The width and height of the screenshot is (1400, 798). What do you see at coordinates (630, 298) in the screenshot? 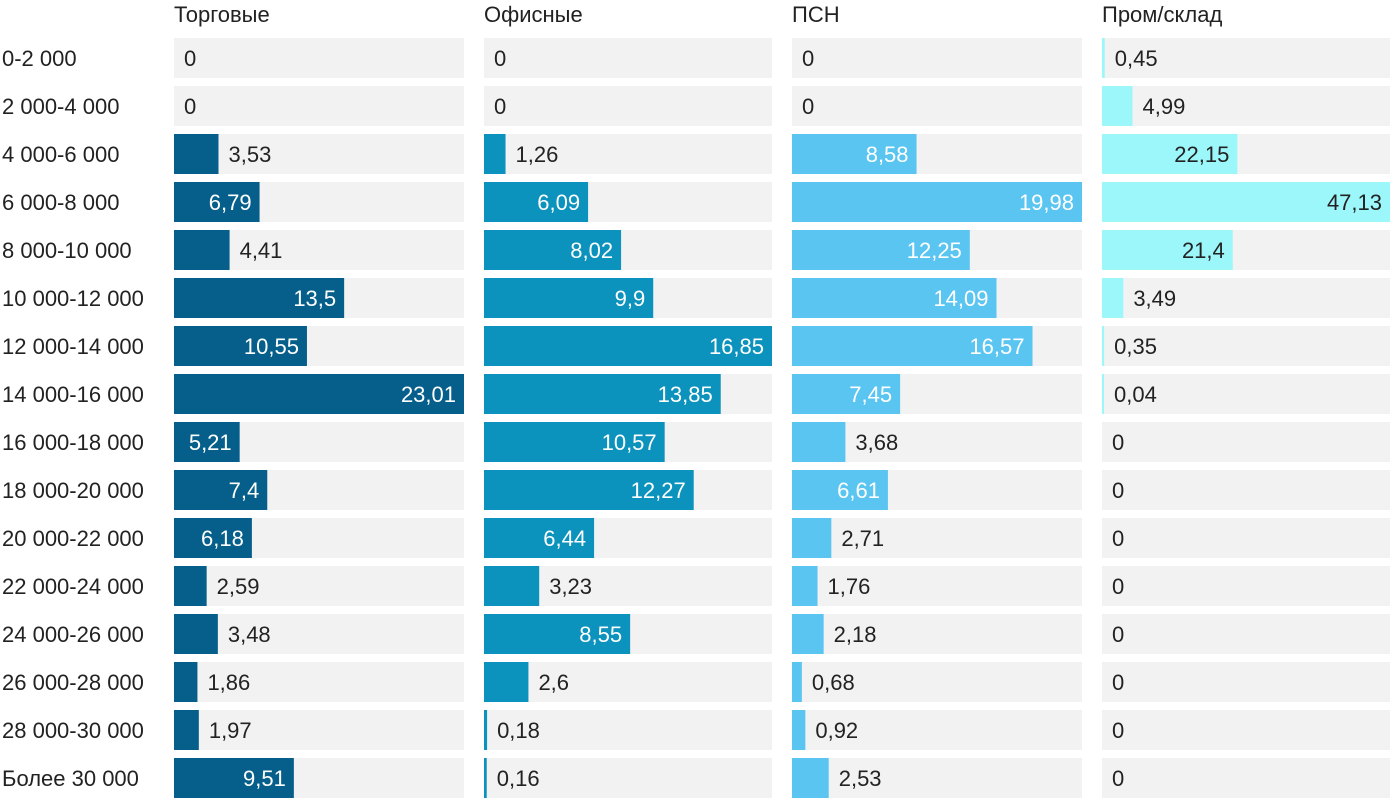
I see `data-label: 9,9` at bounding box center [630, 298].